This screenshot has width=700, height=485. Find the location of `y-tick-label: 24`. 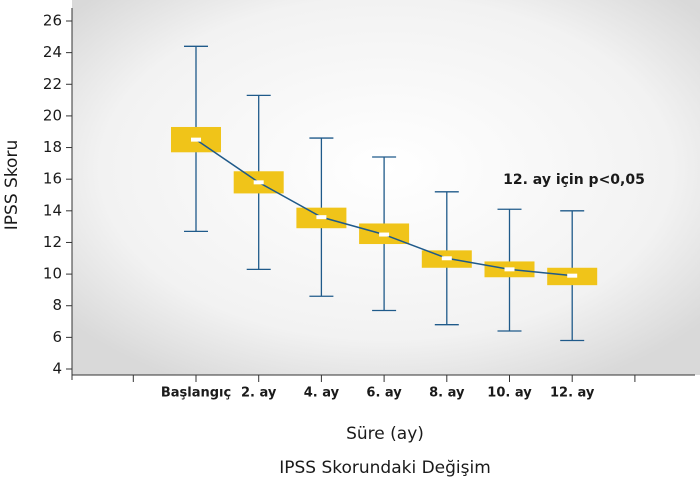

y-tick-label: 24 is located at coordinates (52, 52).